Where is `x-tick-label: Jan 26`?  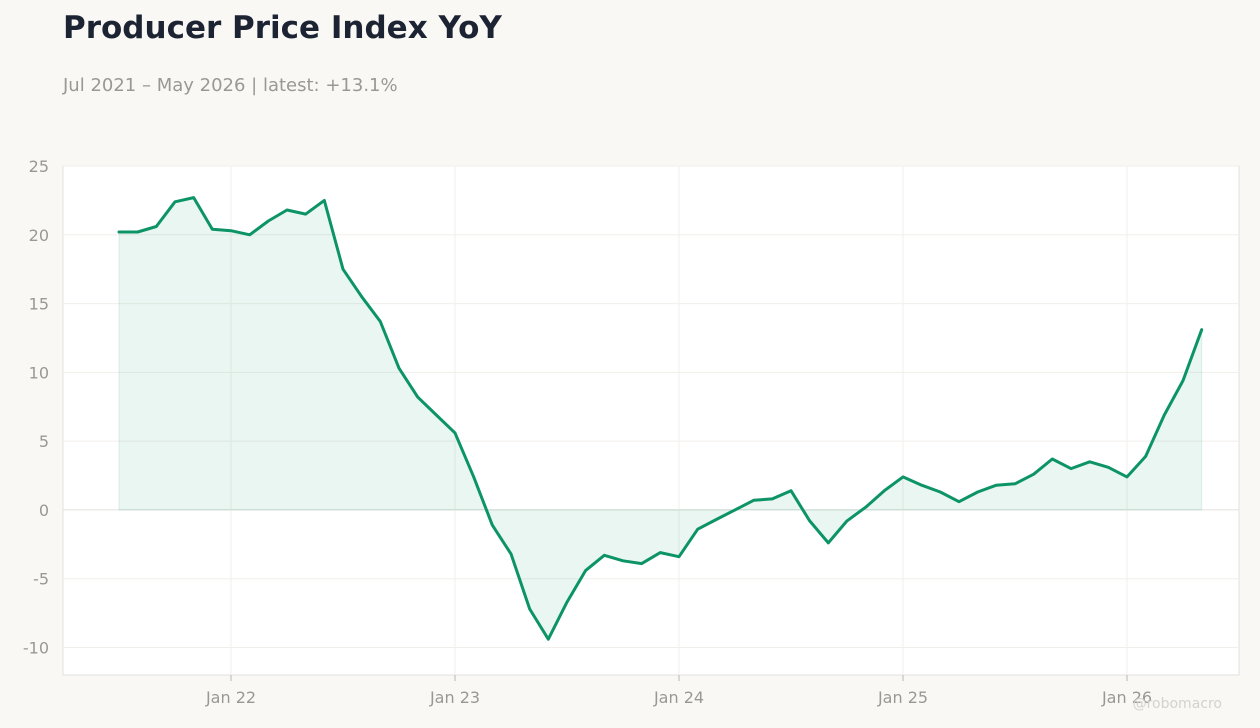 x-tick-label: Jan 26 is located at coordinates (1126, 697).